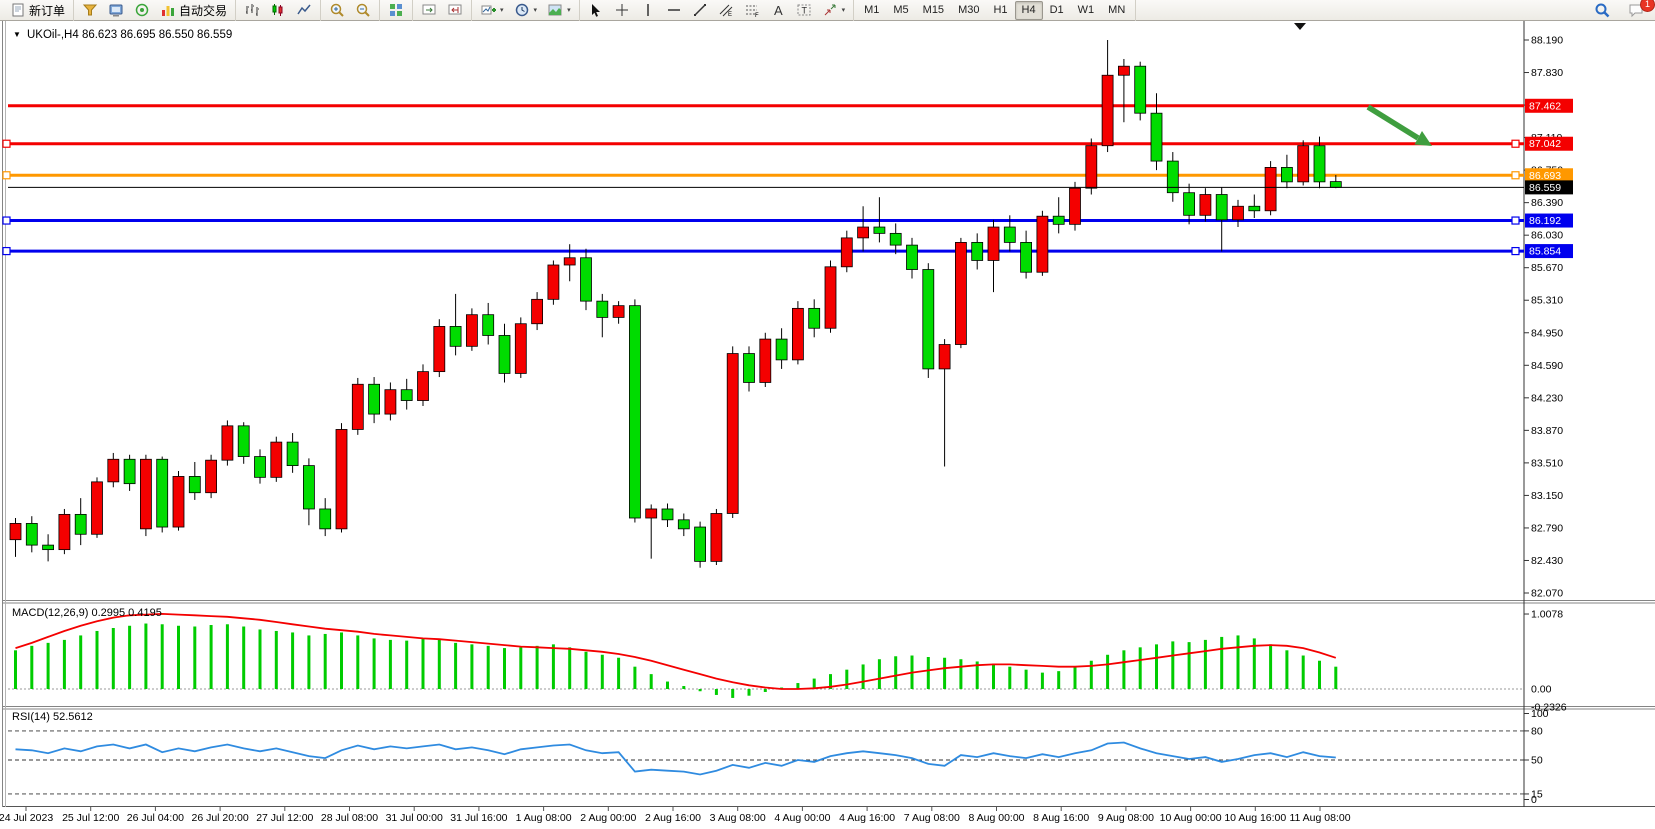 This screenshot has width=1655, height=829. I want to click on timeframe-mn-button: MN, so click(1117, 10).